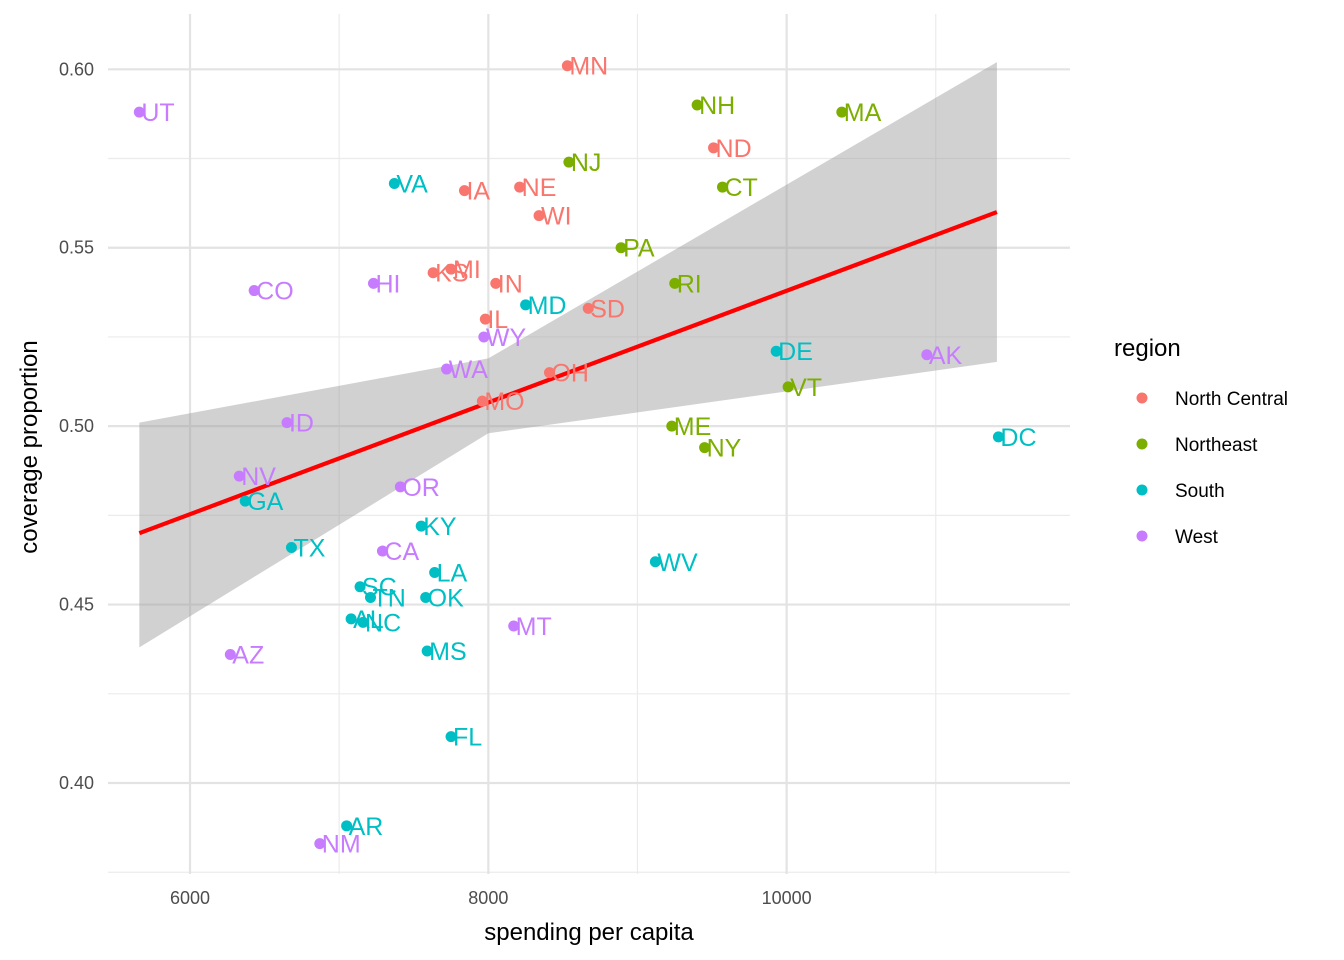 The image size is (1344, 960). Describe the element at coordinates (157, 113) in the screenshot. I see `label-ut: UT` at that location.